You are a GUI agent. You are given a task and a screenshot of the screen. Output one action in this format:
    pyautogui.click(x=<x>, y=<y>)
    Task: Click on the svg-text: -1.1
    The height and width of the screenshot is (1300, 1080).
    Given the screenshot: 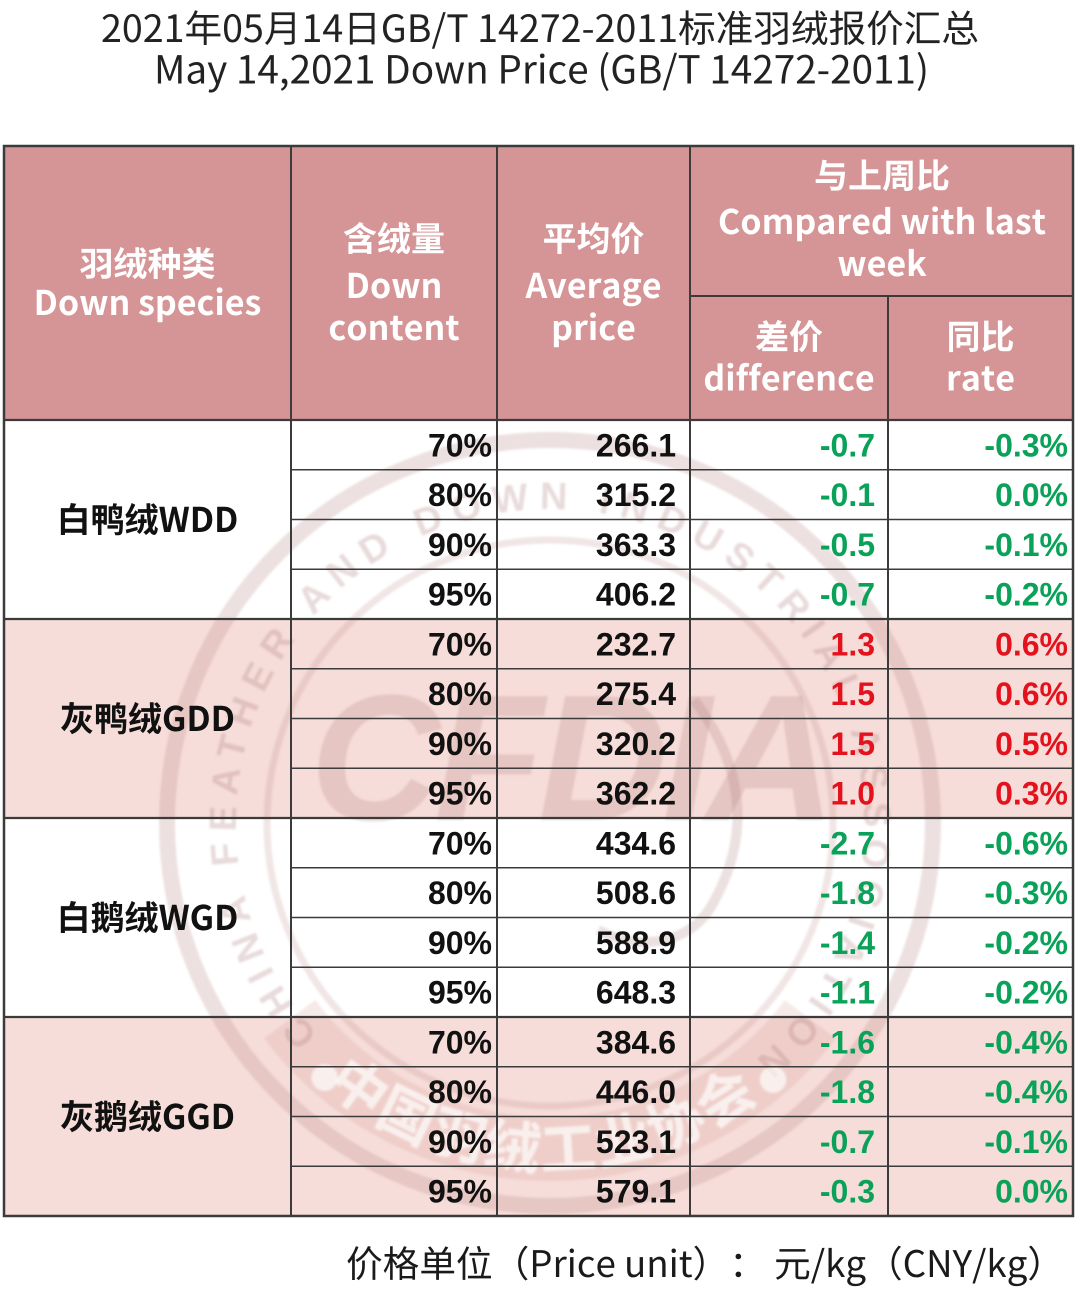 What is the action you would take?
    pyautogui.click(x=847, y=993)
    